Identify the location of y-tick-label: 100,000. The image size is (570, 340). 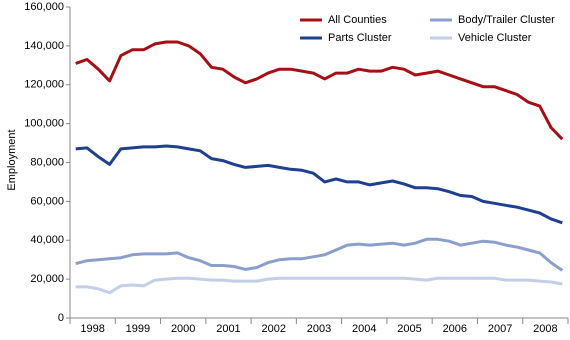
(44, 124).